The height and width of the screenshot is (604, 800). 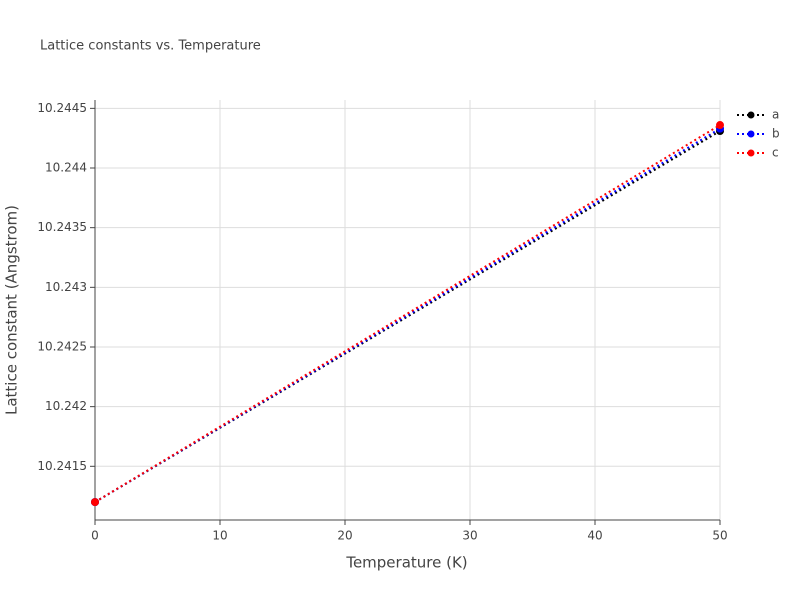 I want to click on y-tick-label: 10.2425, so click(x=62, y=346).